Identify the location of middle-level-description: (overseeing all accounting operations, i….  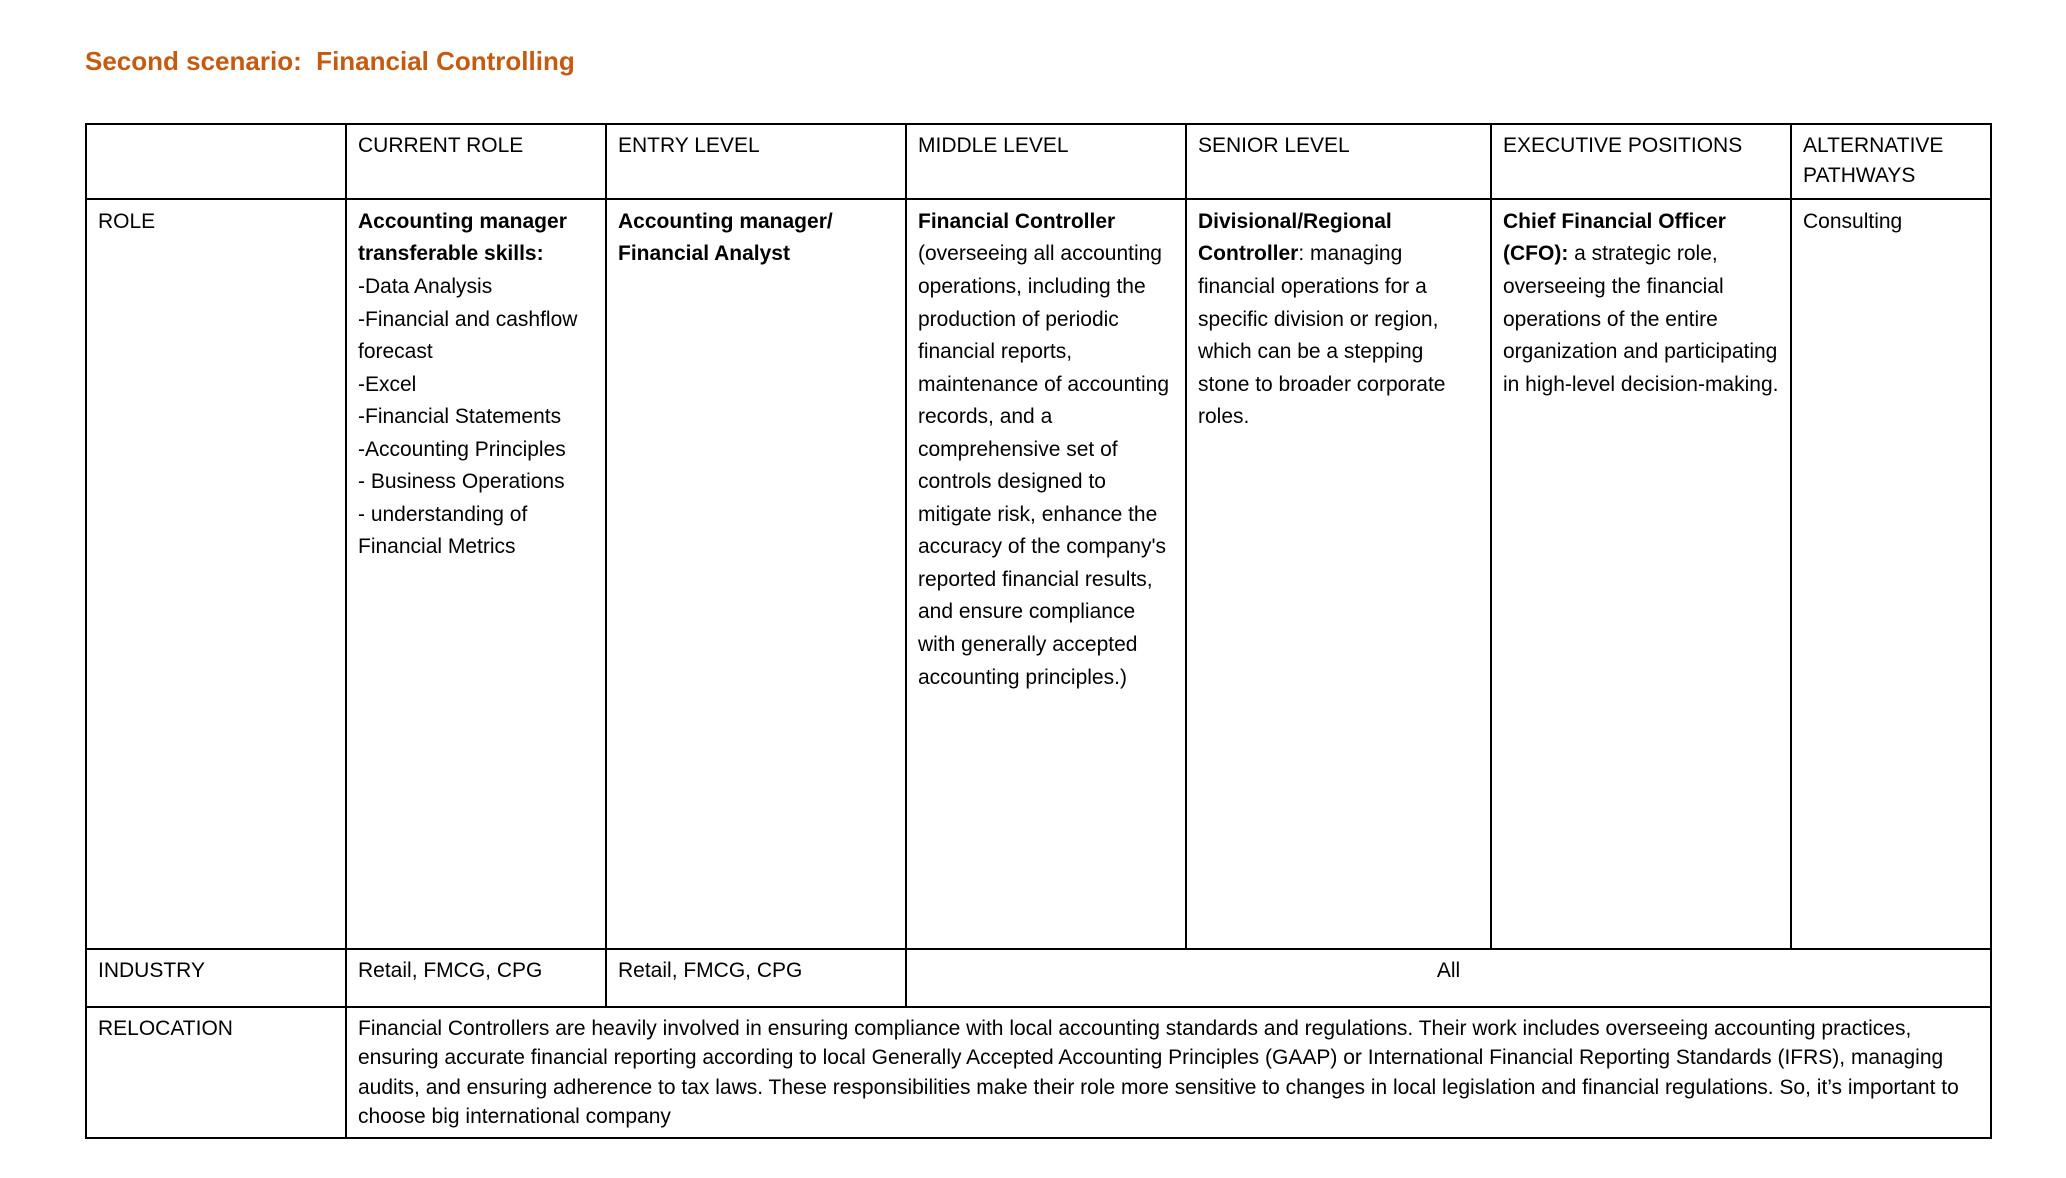
(1044, 465).